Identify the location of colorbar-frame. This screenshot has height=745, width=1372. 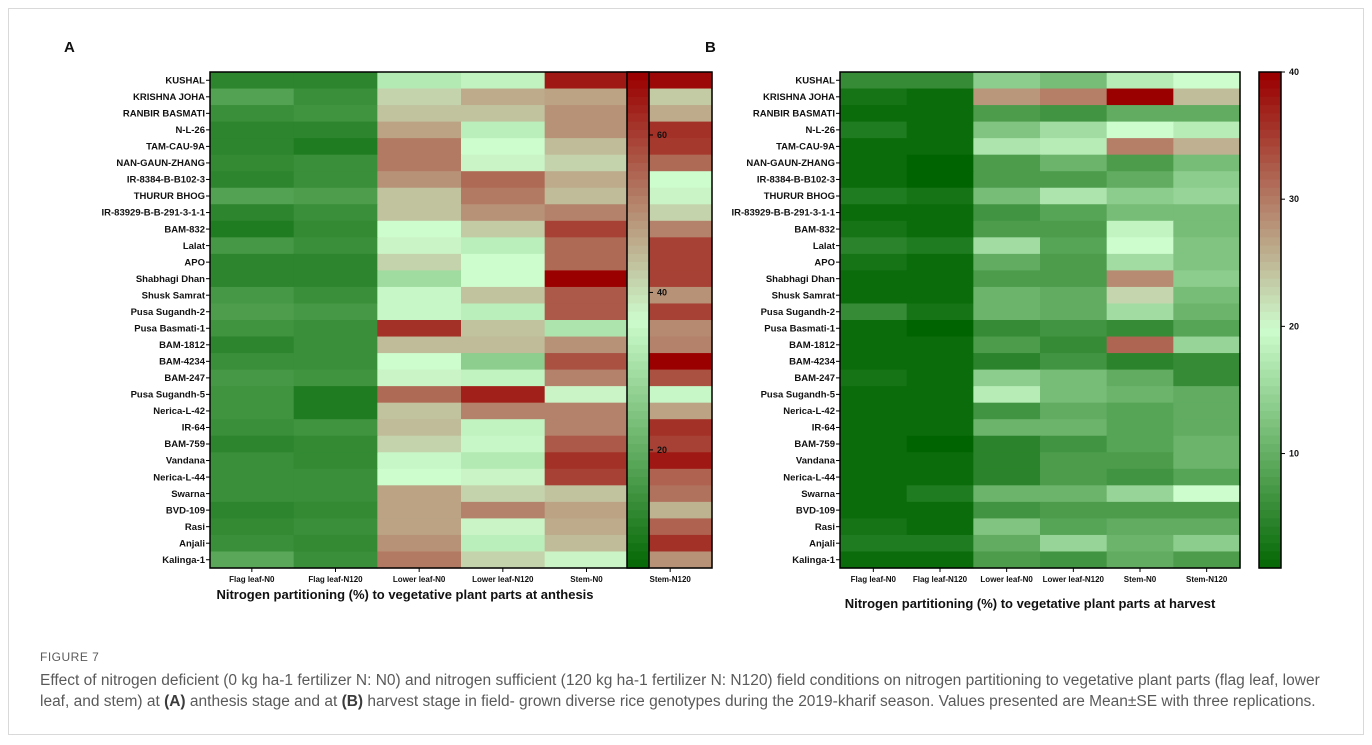
(638, 320).